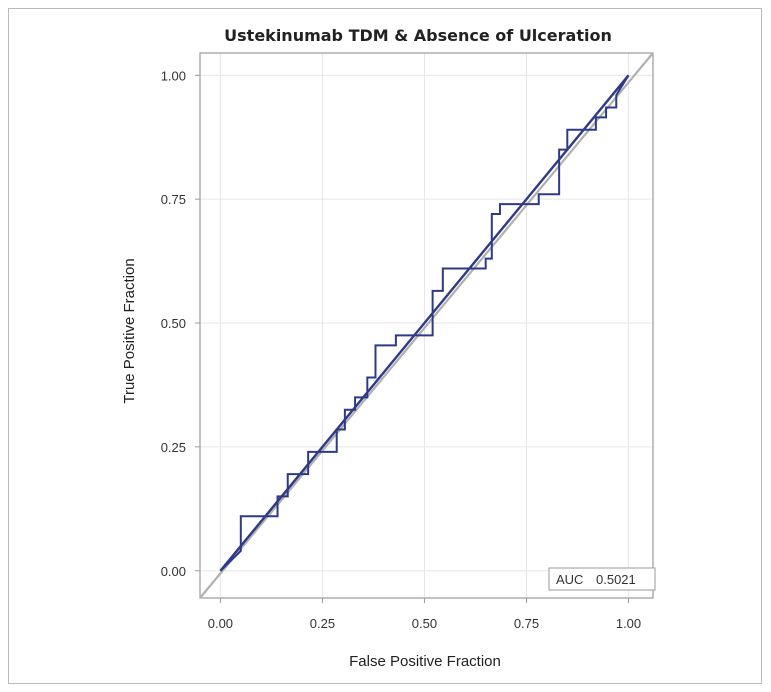 The image size is (771, 692). Describe the element at coordinates (173, 571) in the screenshot. I see `y-tick-label: 0.00` at that location.